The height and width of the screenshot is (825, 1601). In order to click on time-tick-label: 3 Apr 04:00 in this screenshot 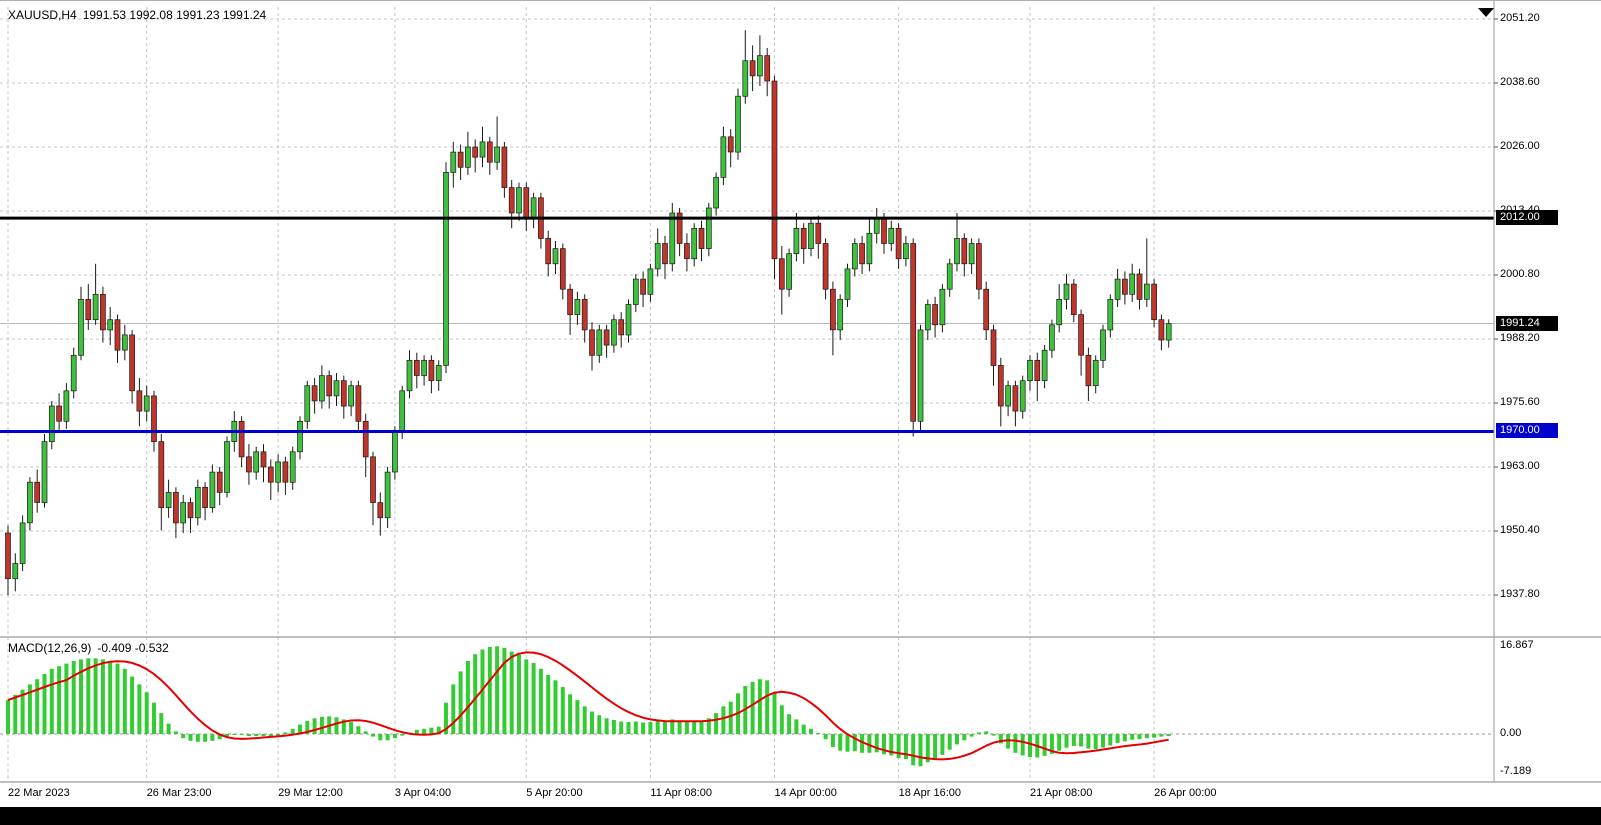, I will do `click(423, 793)`.